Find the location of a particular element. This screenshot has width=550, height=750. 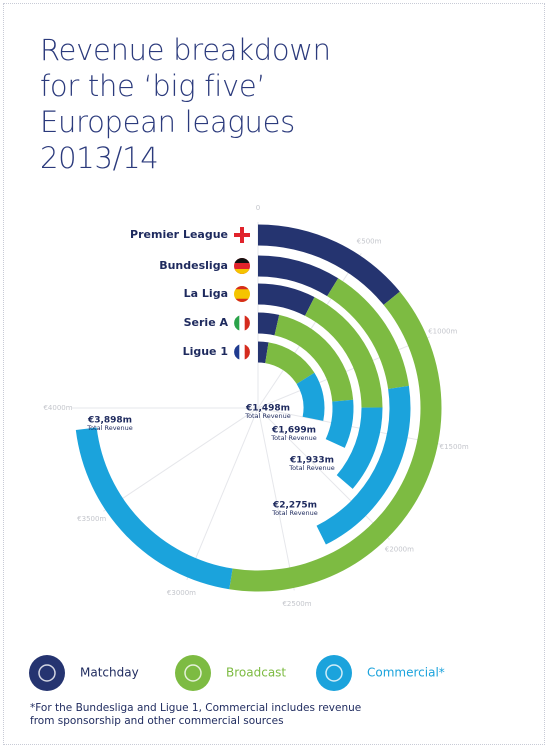

tick-label: €4000m is located at coordinates (57, 408).